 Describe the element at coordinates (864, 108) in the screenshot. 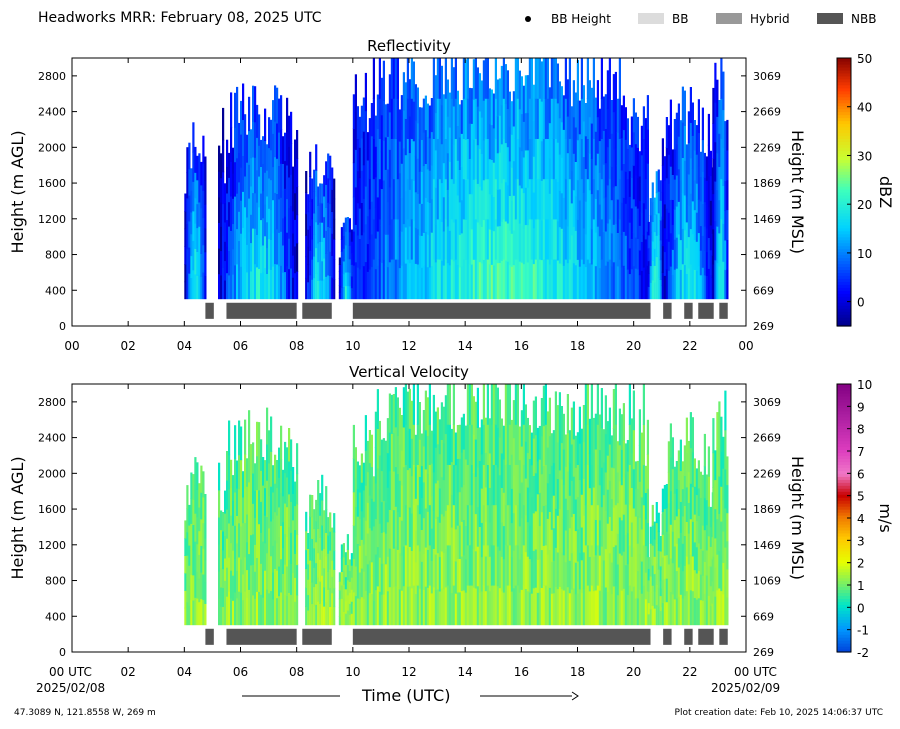

I see `colorbar-tick-label: 40` at that location.